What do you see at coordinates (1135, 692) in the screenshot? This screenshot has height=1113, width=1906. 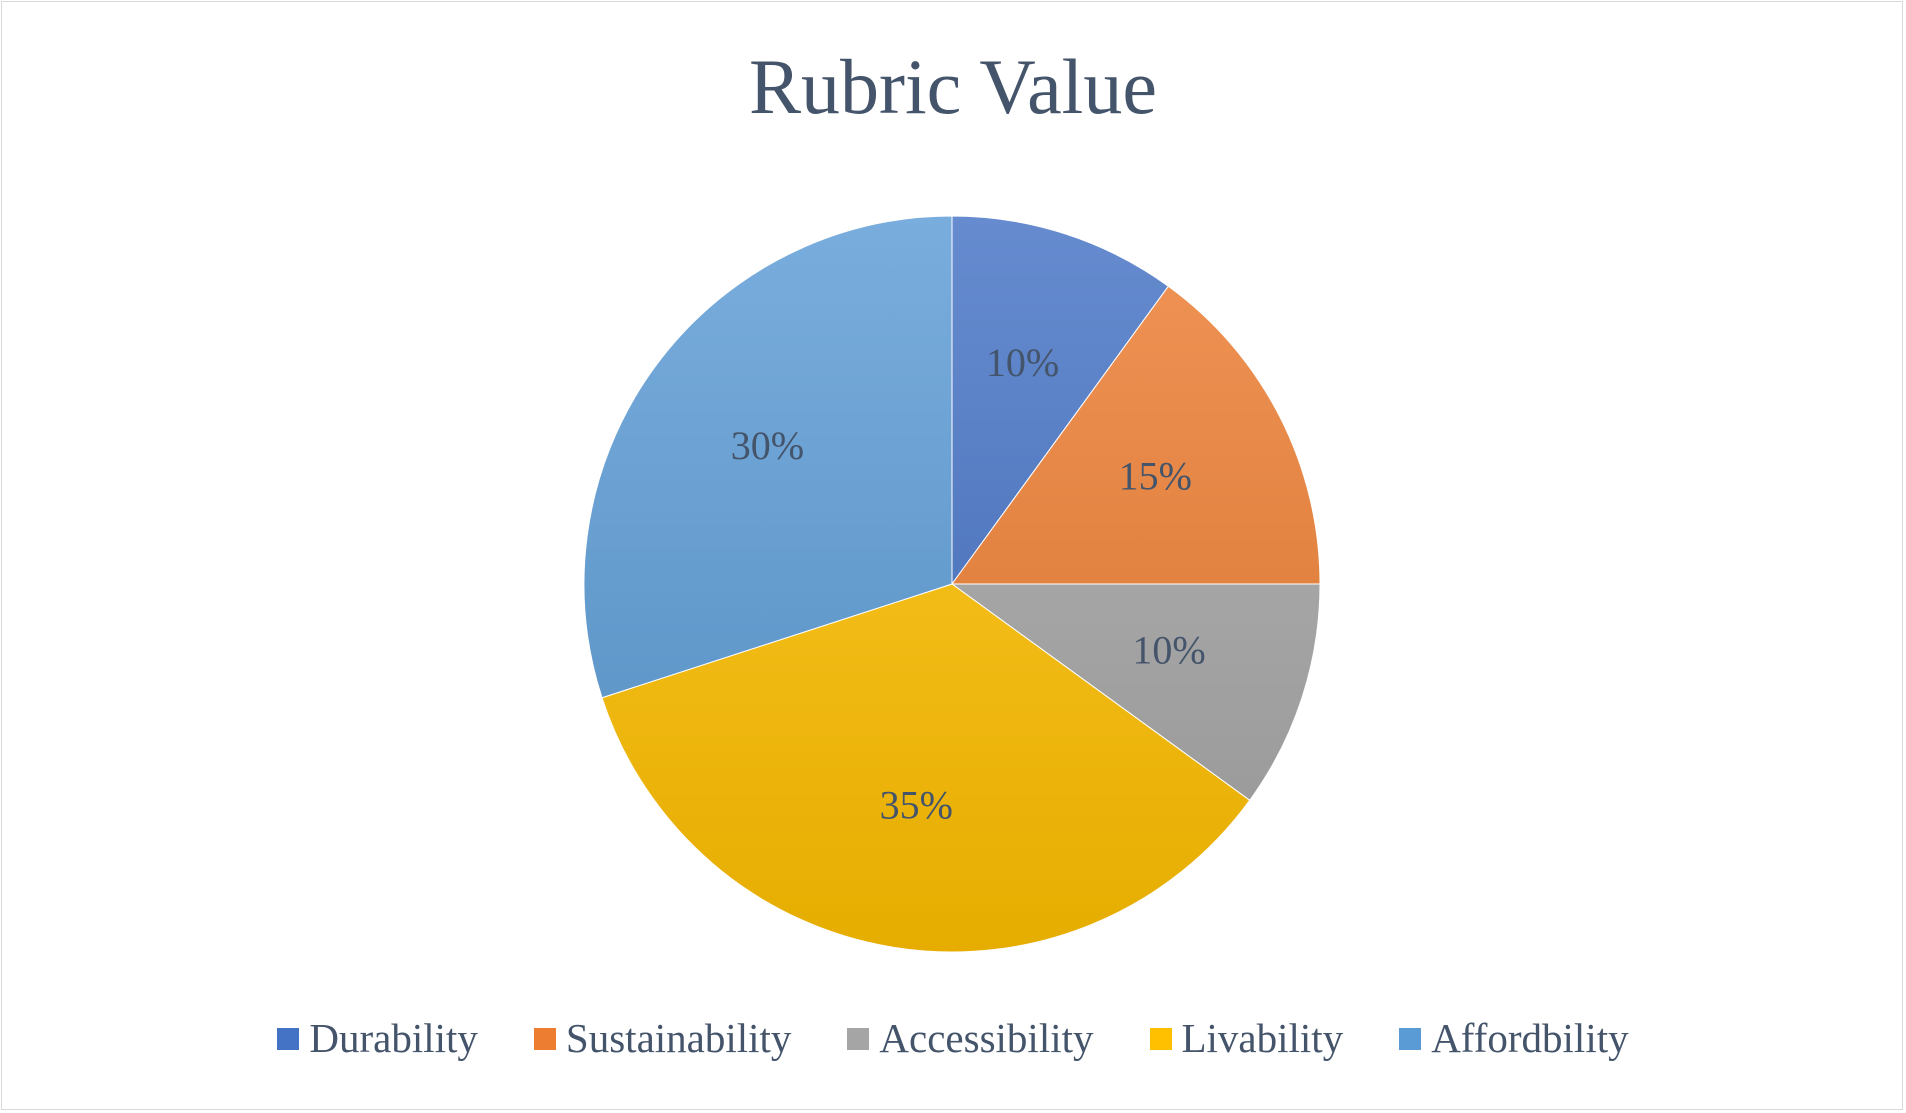 I see `pie-slice-accessibility` at bounding box center [1135, 692].